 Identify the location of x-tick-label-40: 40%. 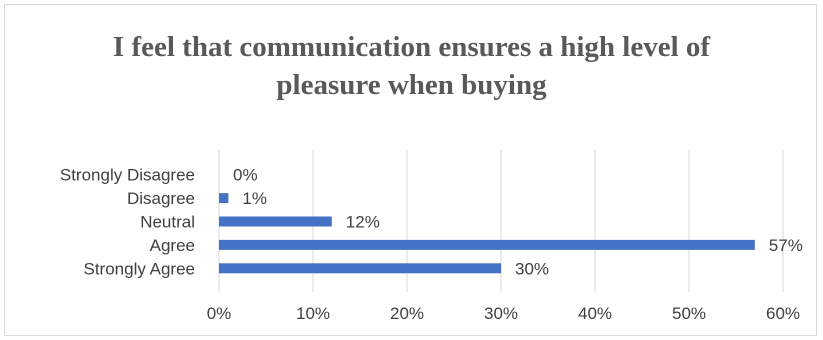
(595, 313).